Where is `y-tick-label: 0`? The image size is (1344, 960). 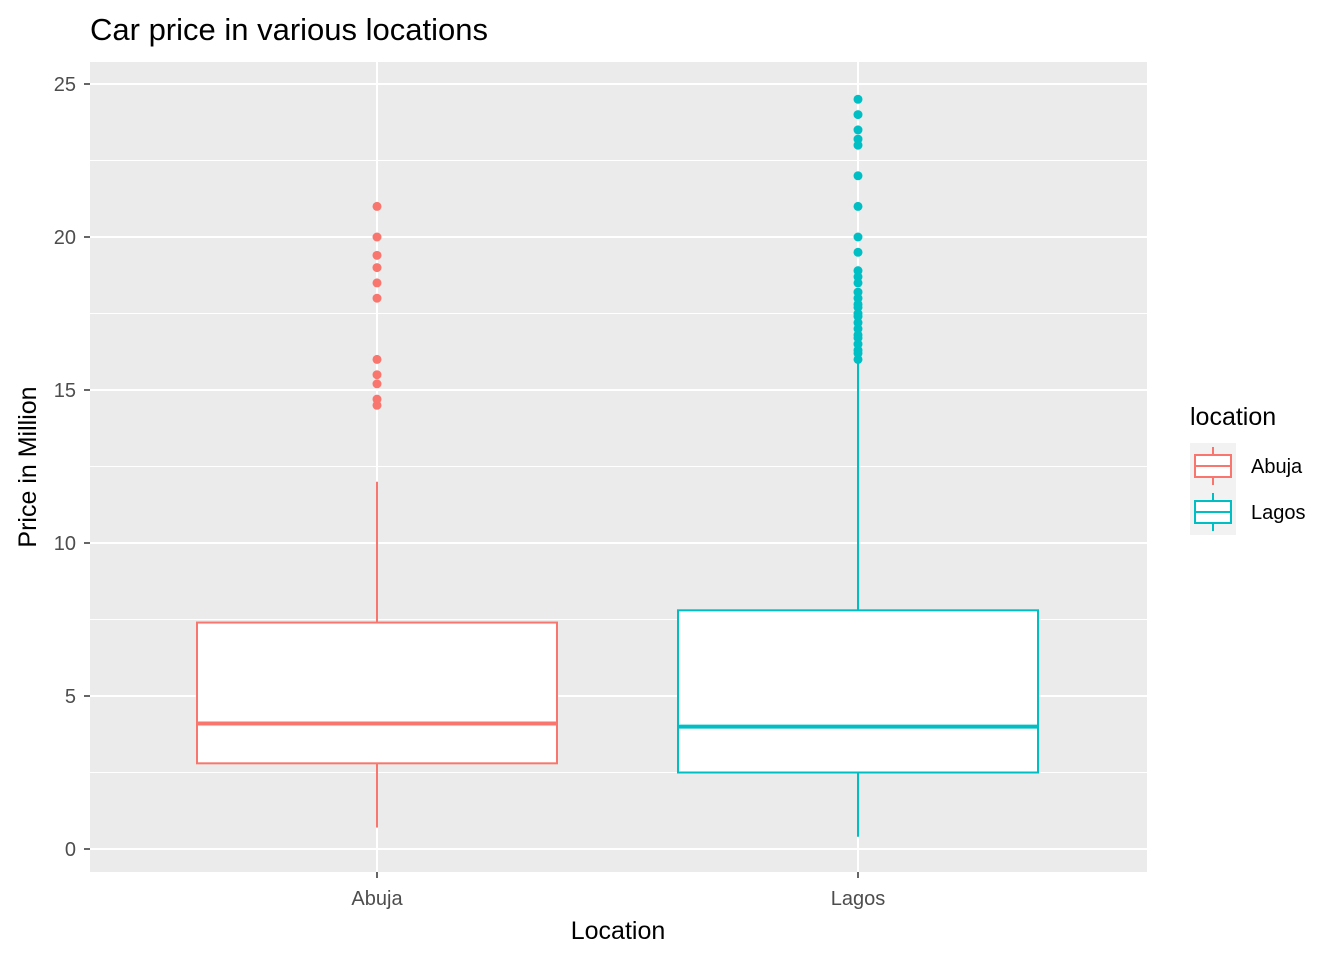
y-tick-label: 0 is located at coordinates (70, 850).